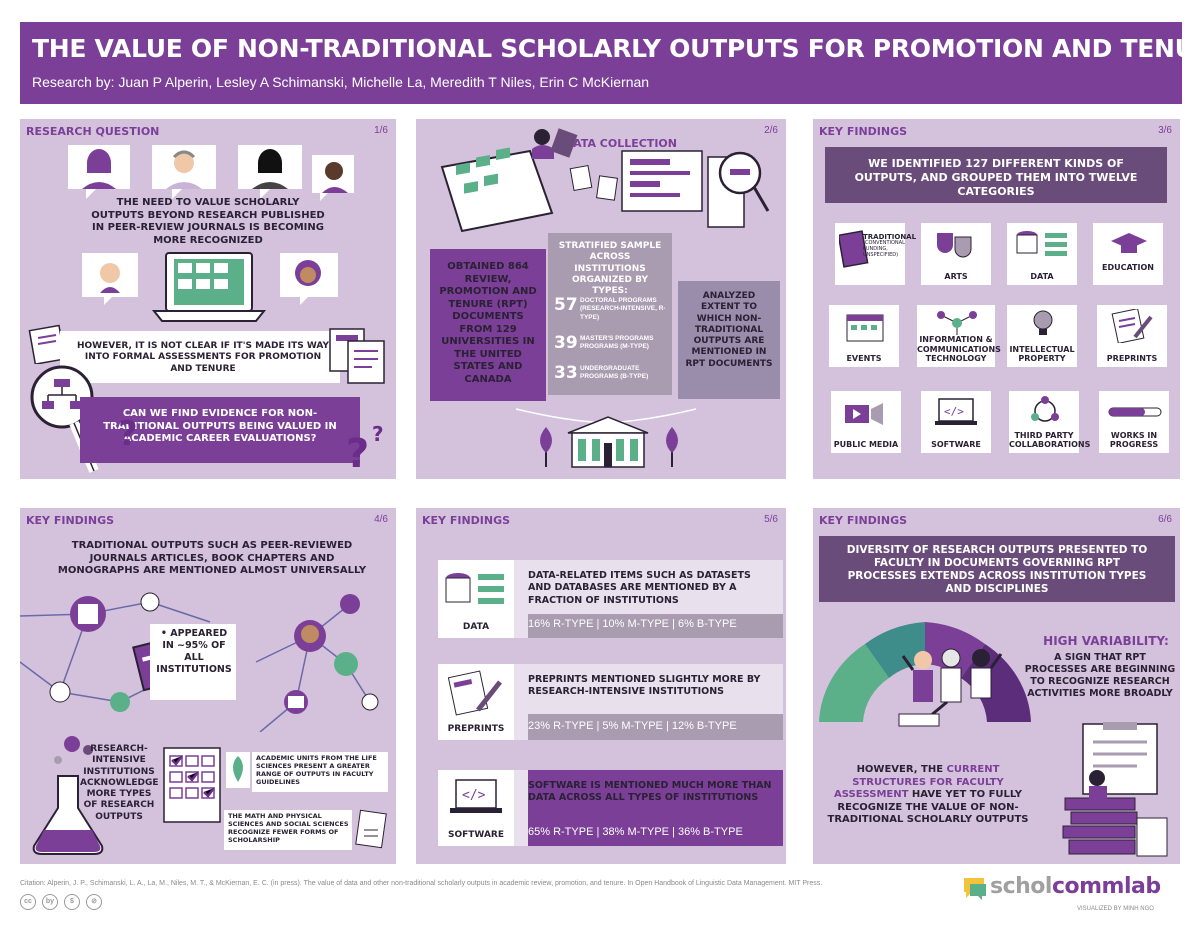 This screenshot has height=927, width=1200. What do you see at coordinates (1050, 439) in the screenshot?
I see `category-label: THIRD PARTY COLLABORATIONS` at bounding box center [1050, 439].